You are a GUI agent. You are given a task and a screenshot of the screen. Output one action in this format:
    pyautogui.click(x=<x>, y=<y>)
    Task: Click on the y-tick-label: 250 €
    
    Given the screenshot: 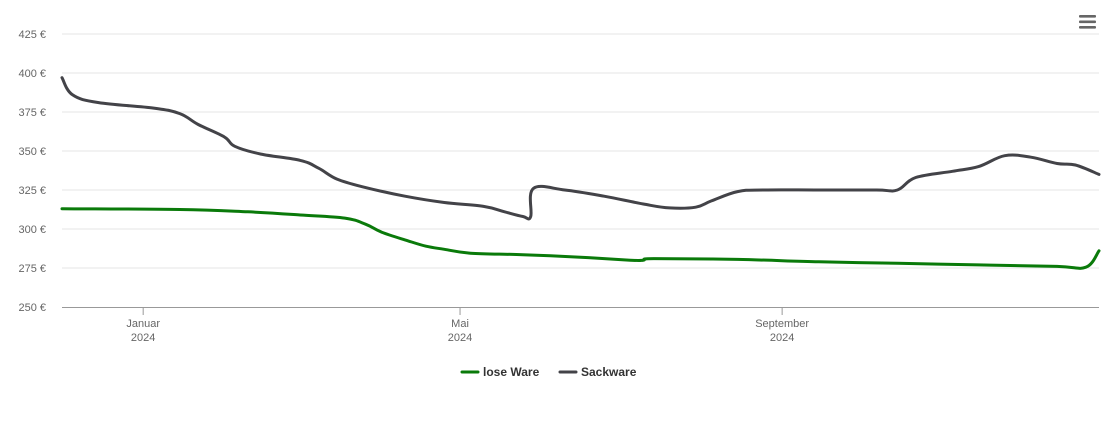 What is the action you would take?
    pyautogui.click(x=32, y=308)
    